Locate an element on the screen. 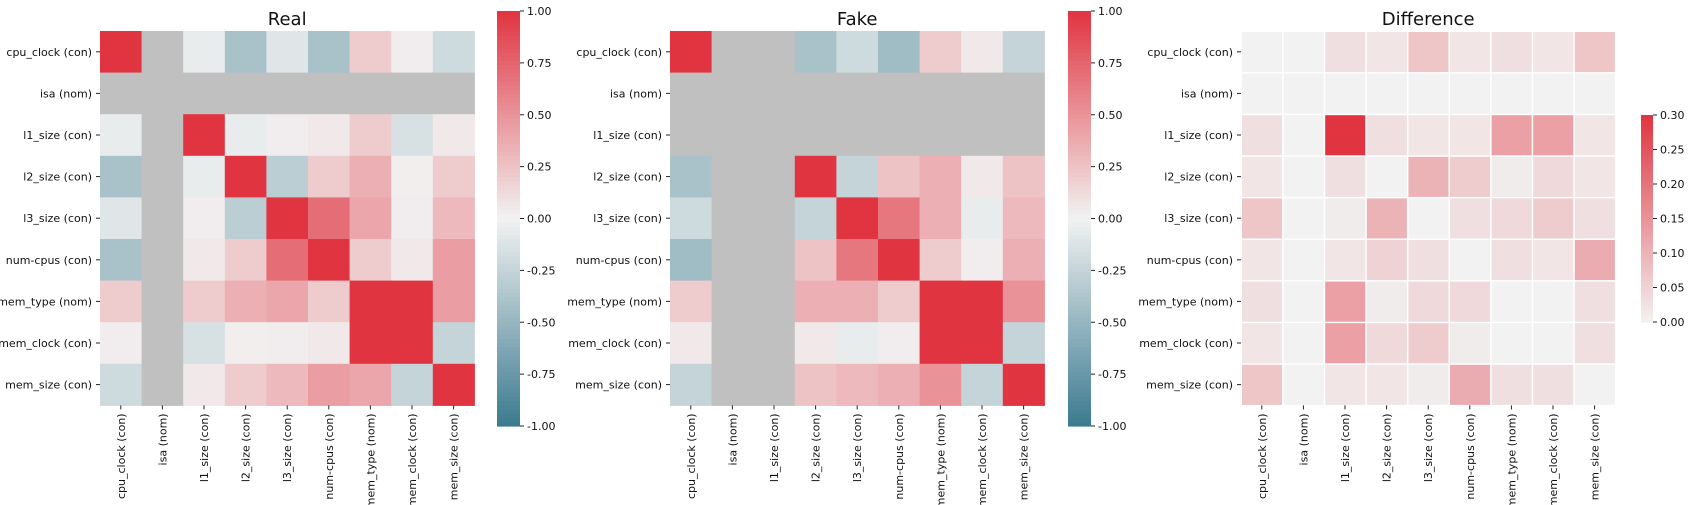 The image size is (1690, 505). x-tick-label: l3_size (con) is located at coordinates (857, 447).